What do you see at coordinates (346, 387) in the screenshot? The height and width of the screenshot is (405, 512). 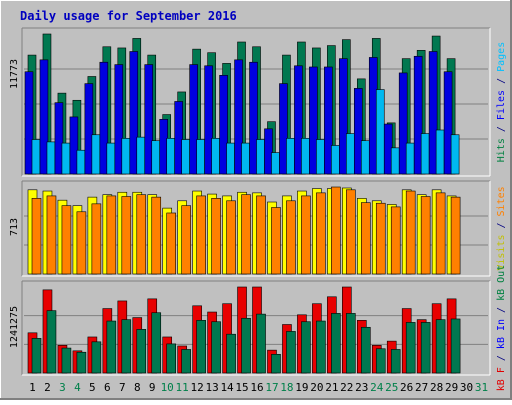 I see `x-tick-label-22: 22` at bounding box center [346, 387].